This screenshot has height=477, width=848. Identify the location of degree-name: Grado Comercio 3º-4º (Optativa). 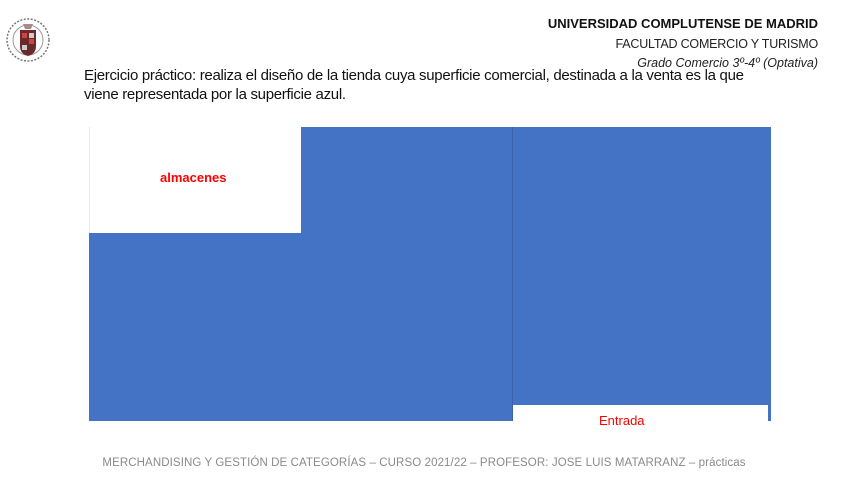
(727, 63).